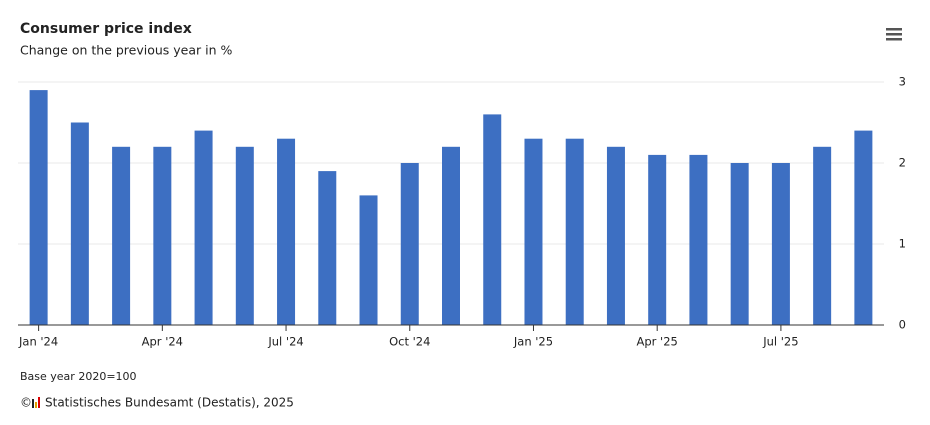 This screenshot has height=425, width=930. What do you see at coordinates (26, 403) in the screenshot?
I see `copyright: ©` at bounding box center [26, 403].